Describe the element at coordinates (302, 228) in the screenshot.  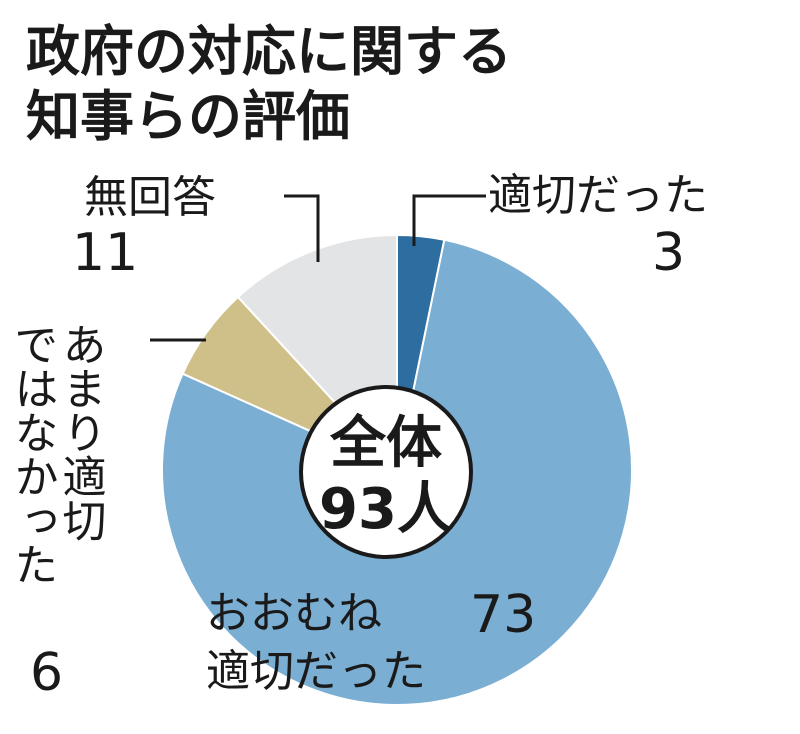
I see `leader-line-no-answer` at that location.